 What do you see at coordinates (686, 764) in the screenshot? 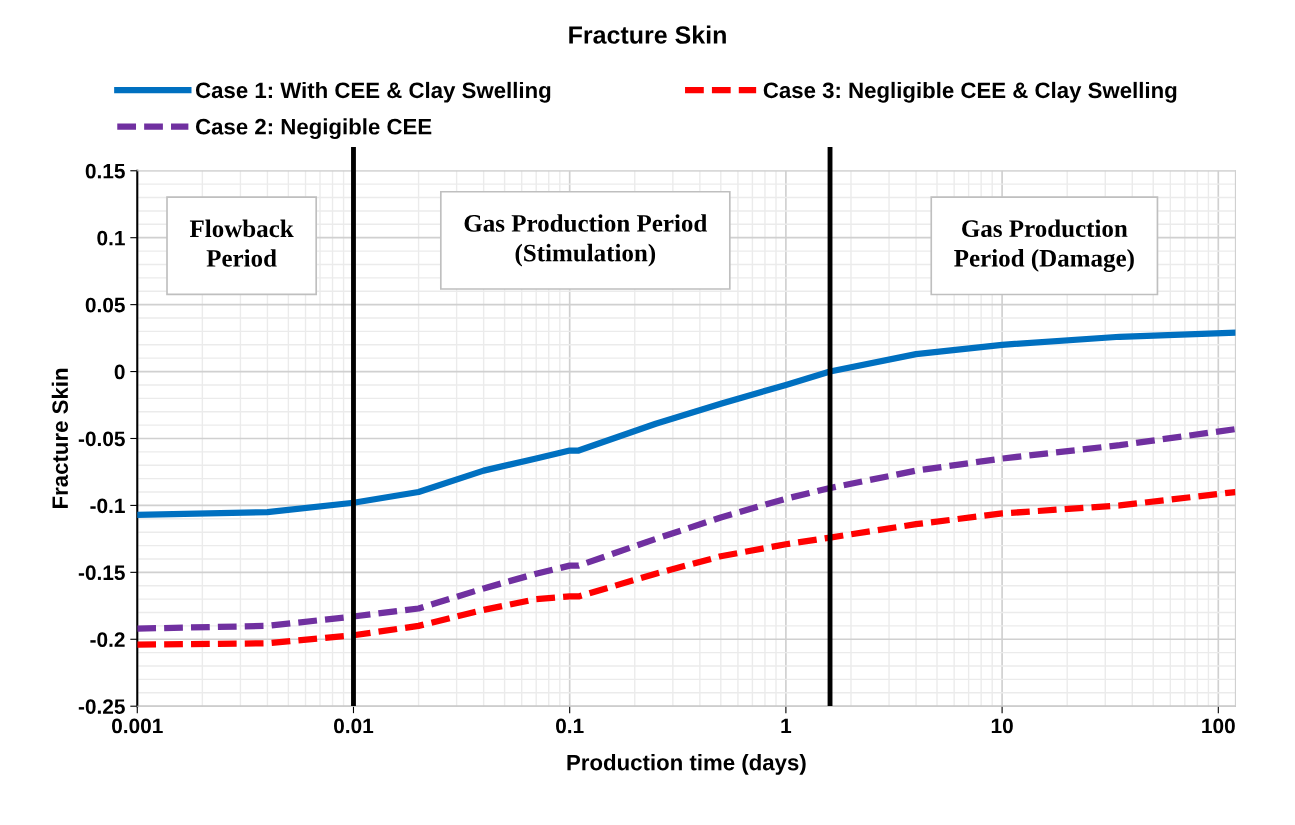
I see `x-axis-title: Production time (days)` at bounding box center [686, 764].